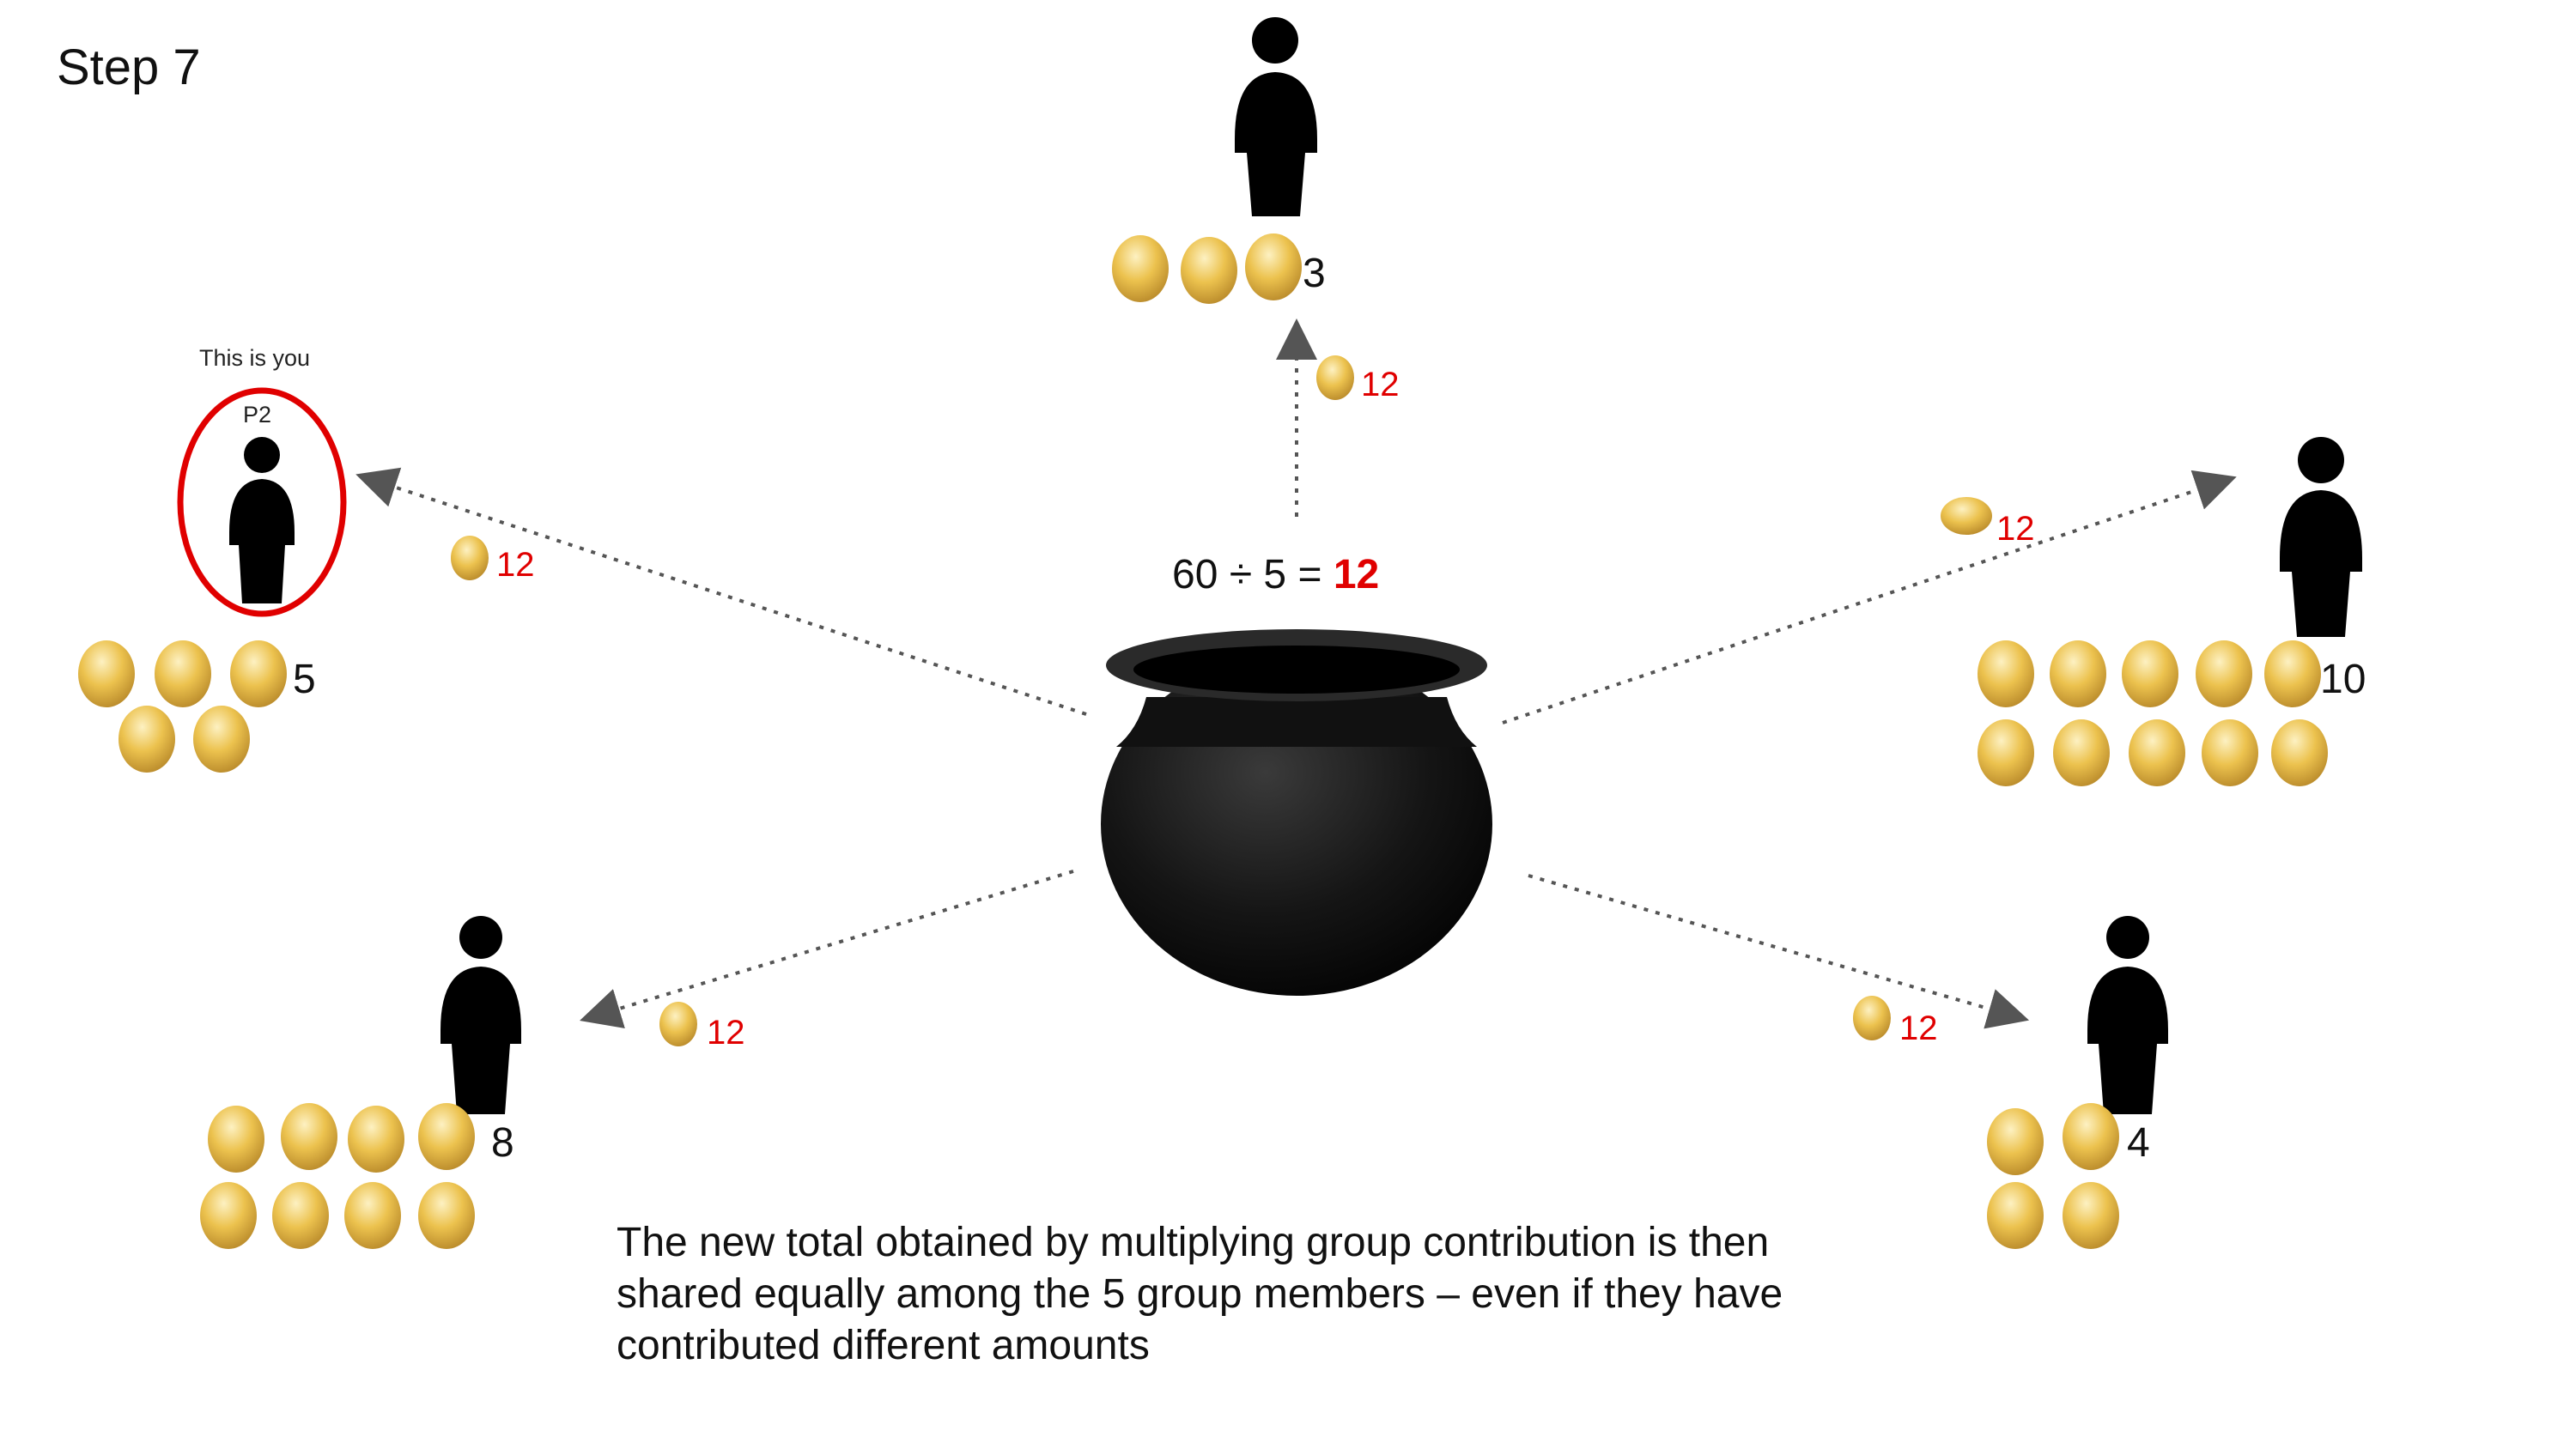 Image resolution: width=2576 pixels, height=1449 pixels. Describe the element at coordinates (721, 591) in the screenshot. I see `arrow-to-p2` at that location.